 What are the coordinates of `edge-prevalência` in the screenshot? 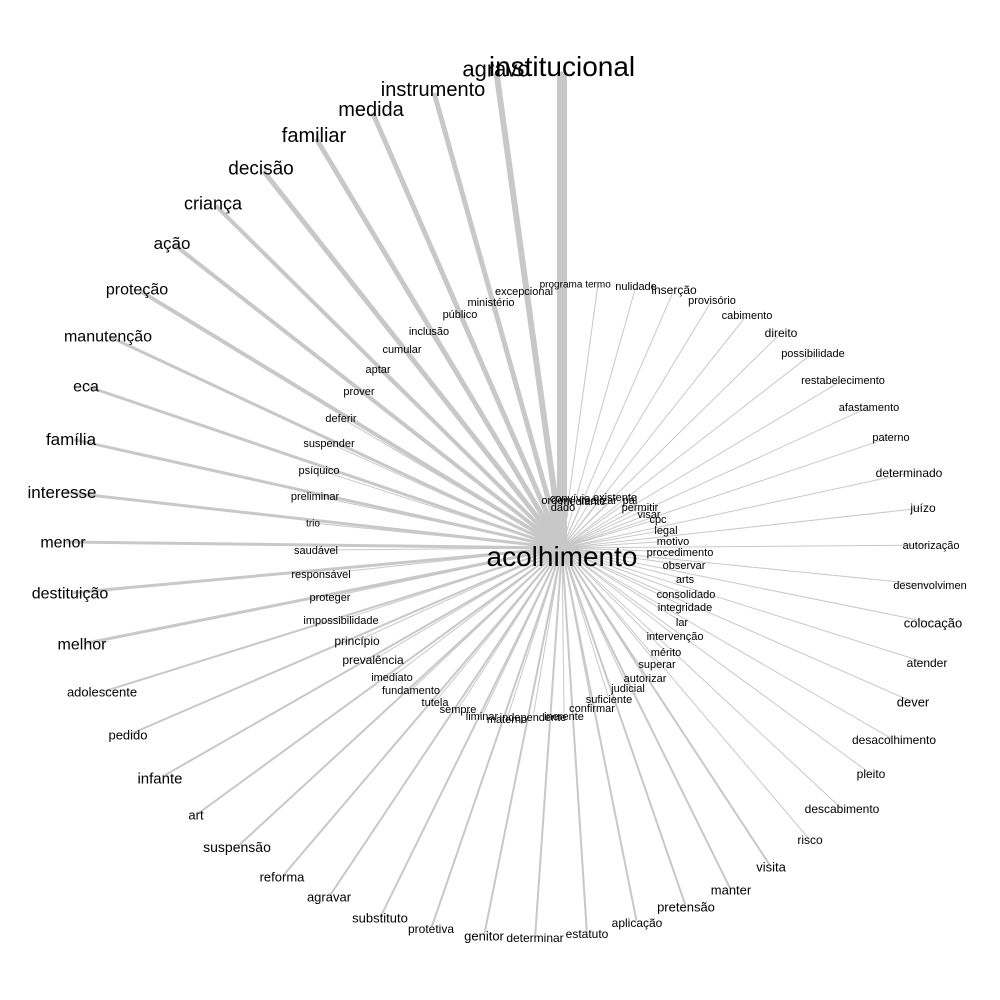 It's located at (468, 603).